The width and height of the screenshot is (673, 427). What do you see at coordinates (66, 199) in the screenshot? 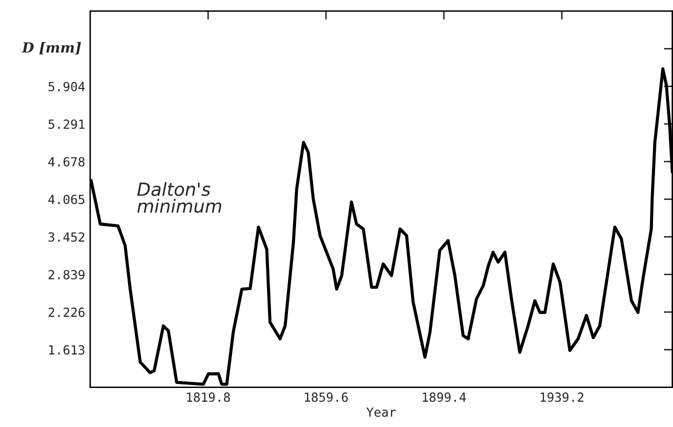
I see `y-tick-label: 4.065` at bounding box center [66, 199].